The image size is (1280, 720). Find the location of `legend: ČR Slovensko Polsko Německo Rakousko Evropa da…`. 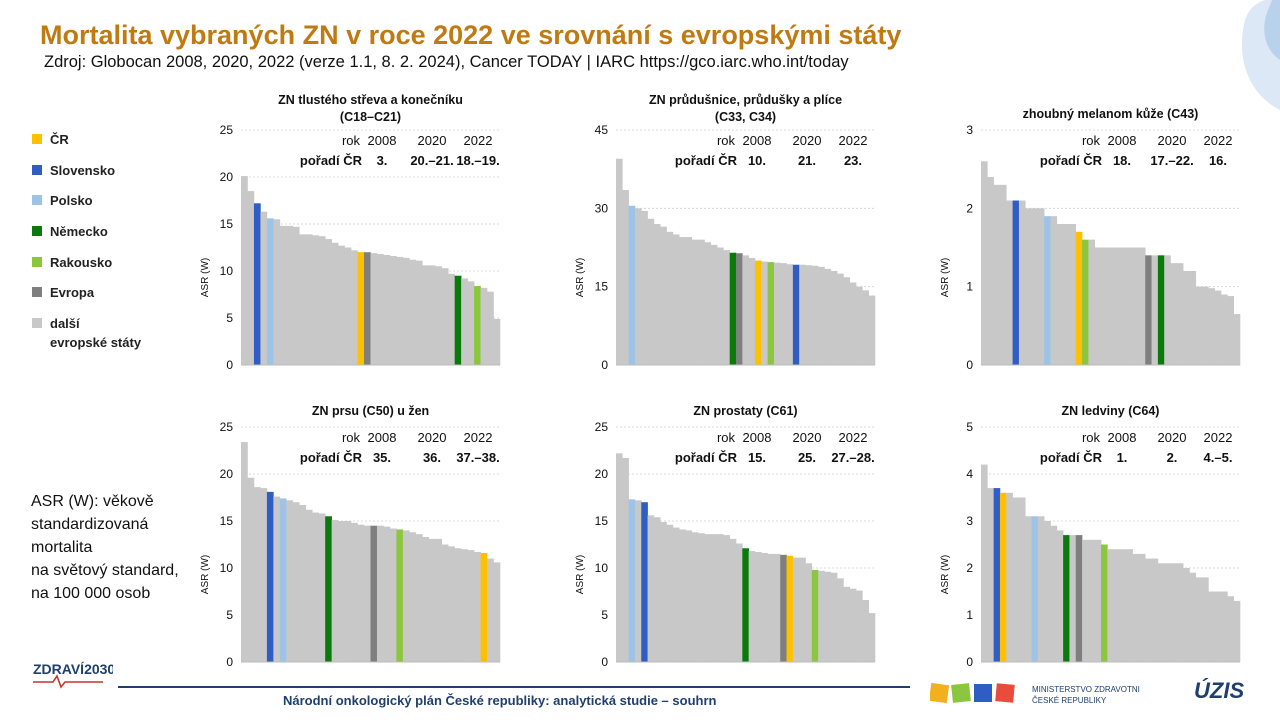

legend: ČR Slovensko Polsko Německo Rakousko Evropa da… is located at coordinates (86, 240).